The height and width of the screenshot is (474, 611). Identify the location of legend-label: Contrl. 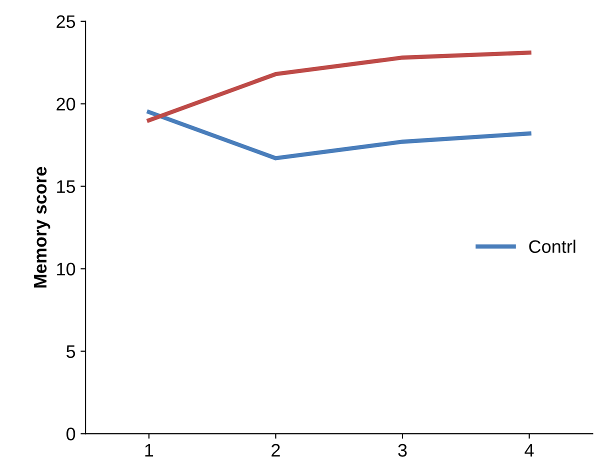
(552, 246).